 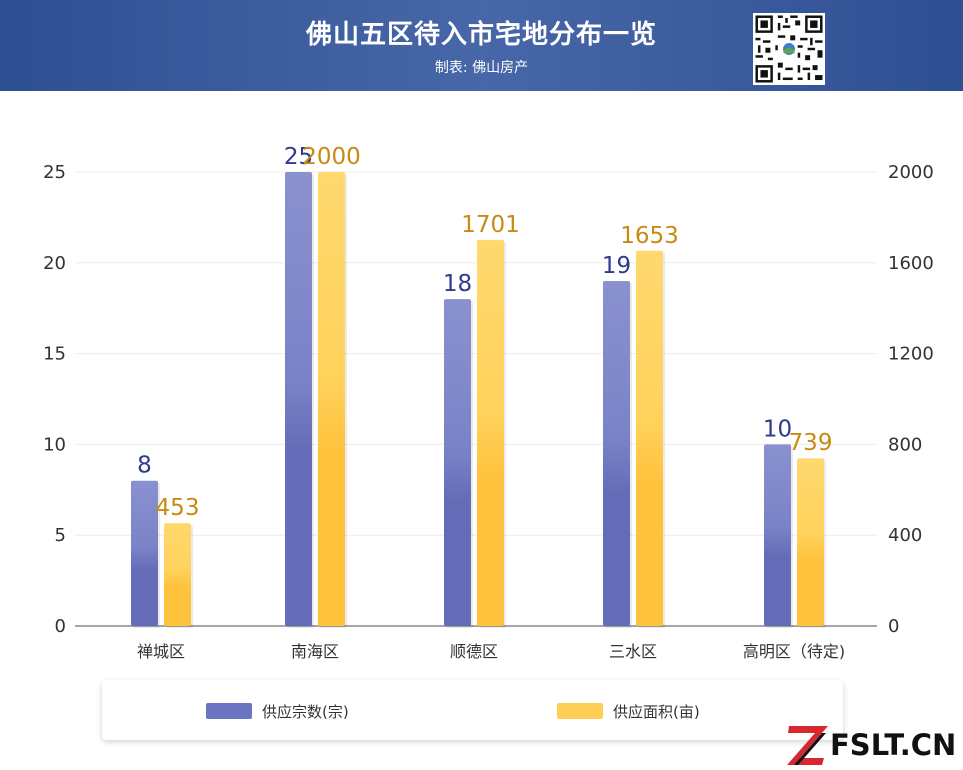 What do you see at coordinates (60, 626) in the screenshot?
I see `left-tick-label: 0` at bounding box center [60, 626].